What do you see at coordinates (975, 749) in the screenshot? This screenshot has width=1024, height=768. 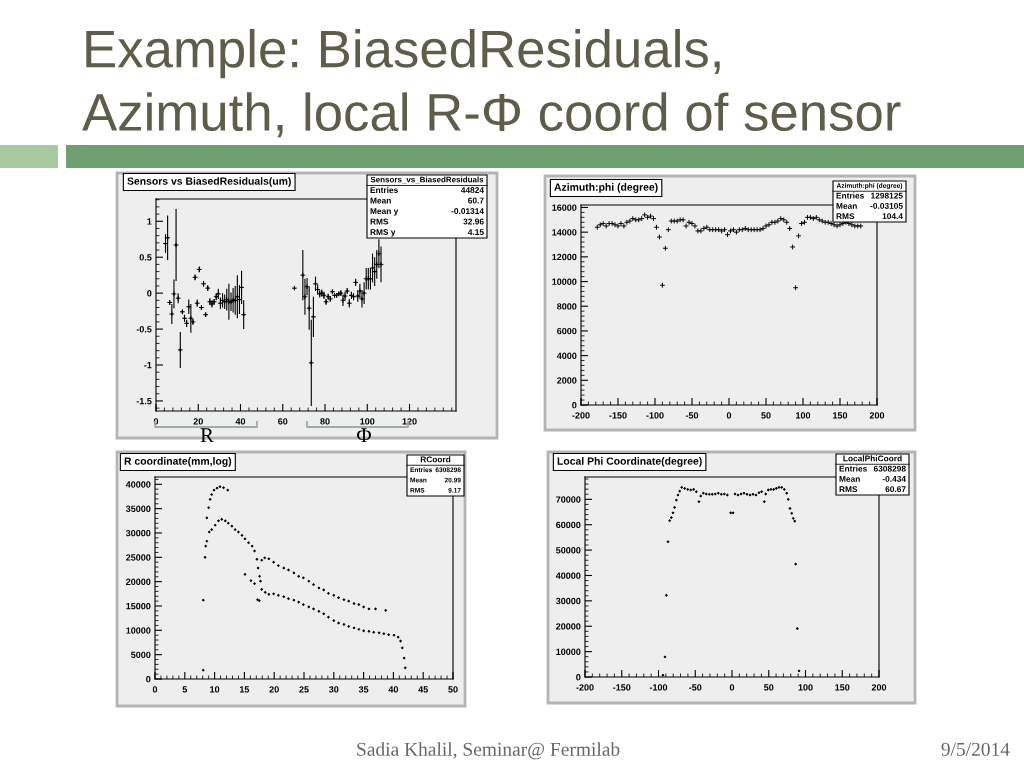 I see `text: 9/5/2014` at bounding box center [975, 749].